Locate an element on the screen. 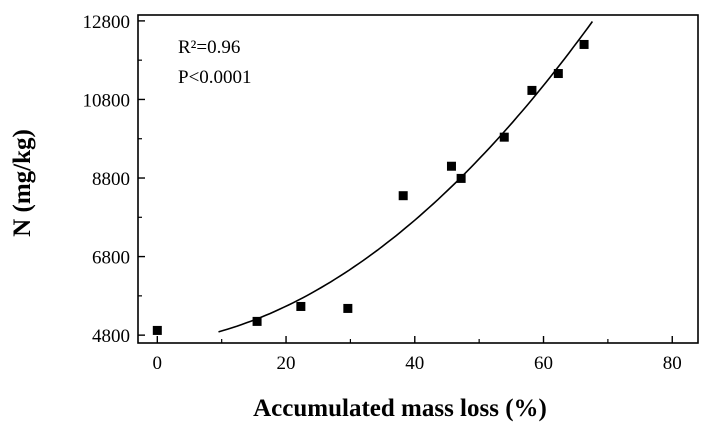 The height and width of the screenshot is (428, 708). x-tick-label: 80 is located at coordinates (672, 363).